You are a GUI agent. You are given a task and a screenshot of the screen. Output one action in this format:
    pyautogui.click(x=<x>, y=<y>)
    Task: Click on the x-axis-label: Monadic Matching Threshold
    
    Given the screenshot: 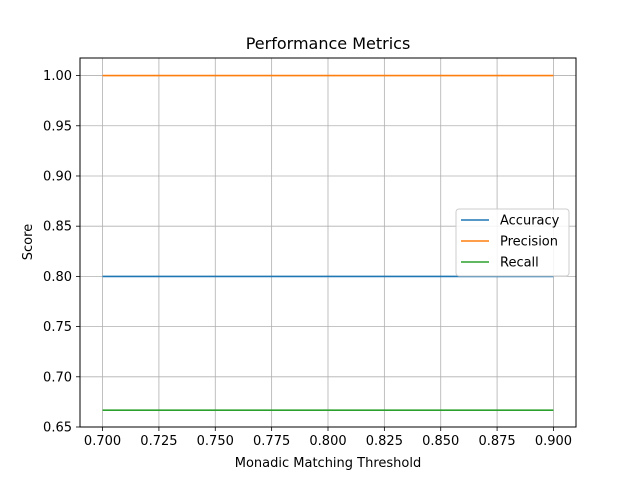 What is the action you would take?
    pyautogui.click(x=328, y=463)
    